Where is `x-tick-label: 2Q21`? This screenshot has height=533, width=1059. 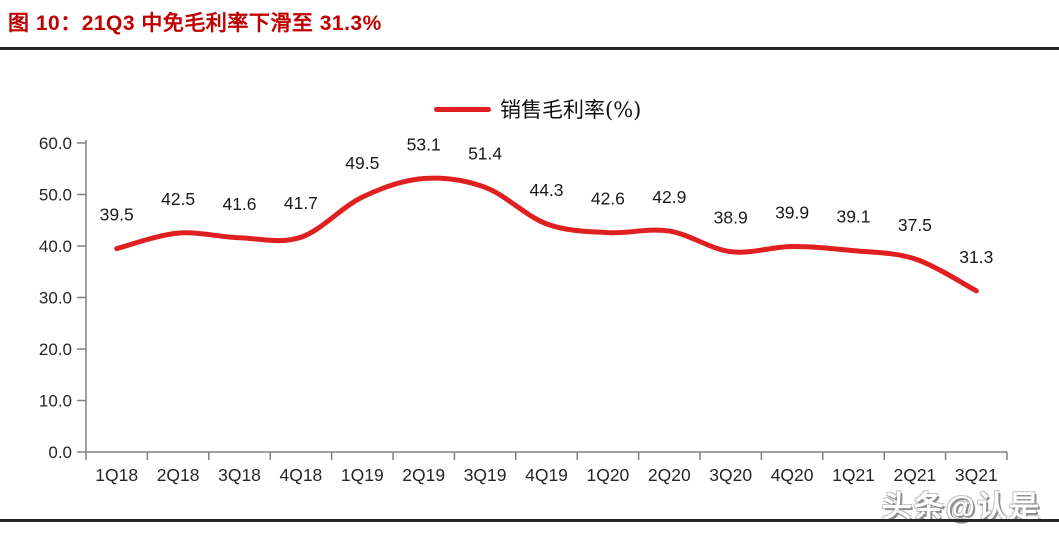
x-tick-label: 2Q21 is located at coordinates (914, 475).